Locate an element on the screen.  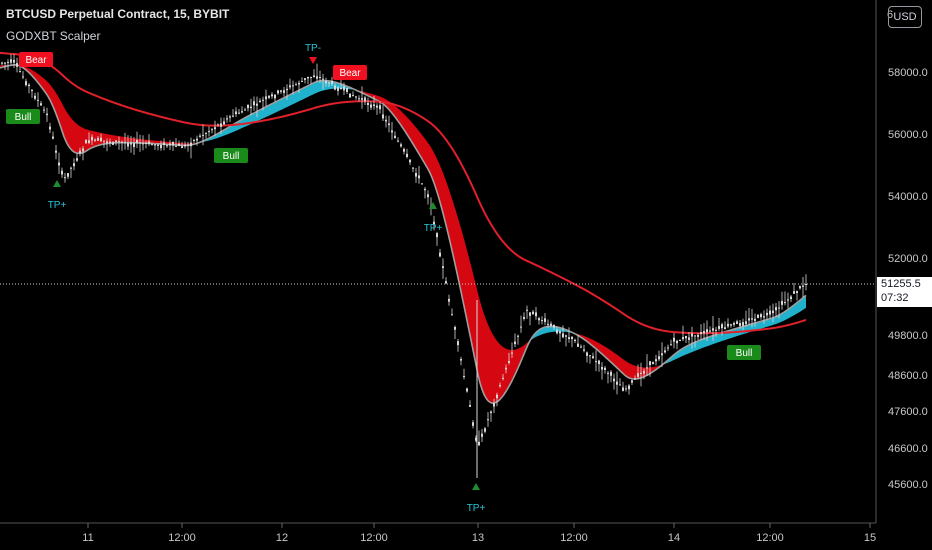
bull-signal-label-bg is located at coordinates (744, 352).